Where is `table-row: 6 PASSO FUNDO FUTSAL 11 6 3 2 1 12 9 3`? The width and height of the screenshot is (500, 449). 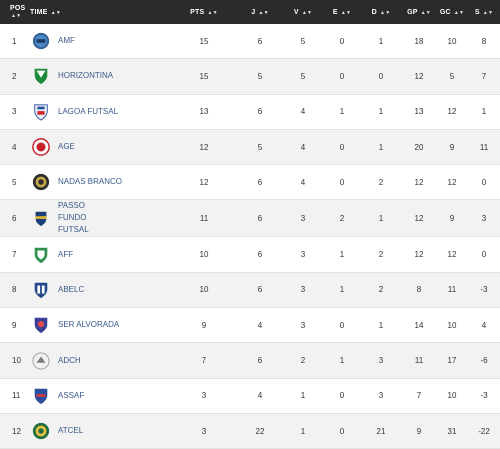 table-row: 6 PASSO FUNDO FUTSAL 11 6 3 2 1 12 9 3 is located at coordinates (250, 218).